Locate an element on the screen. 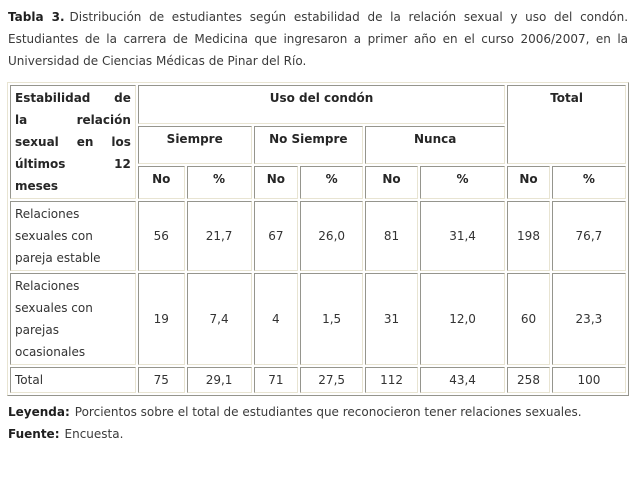 This screenshot has height=490, width=636. cell-value: 27,5 is located at coordinates (332, 380).